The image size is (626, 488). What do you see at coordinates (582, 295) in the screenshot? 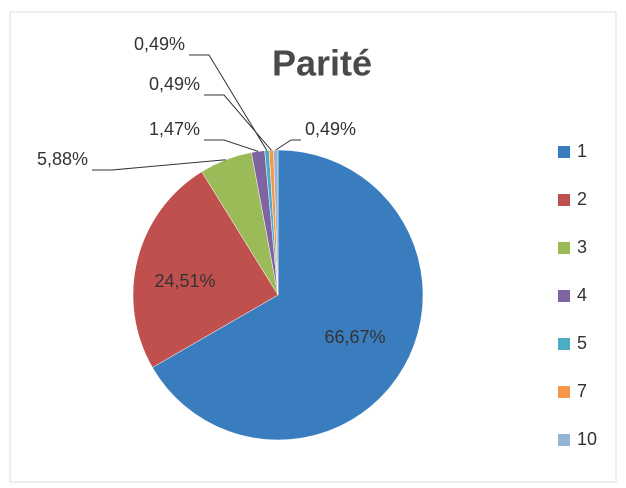
I see `legend-label: 4` at bounding box center [582, 295].